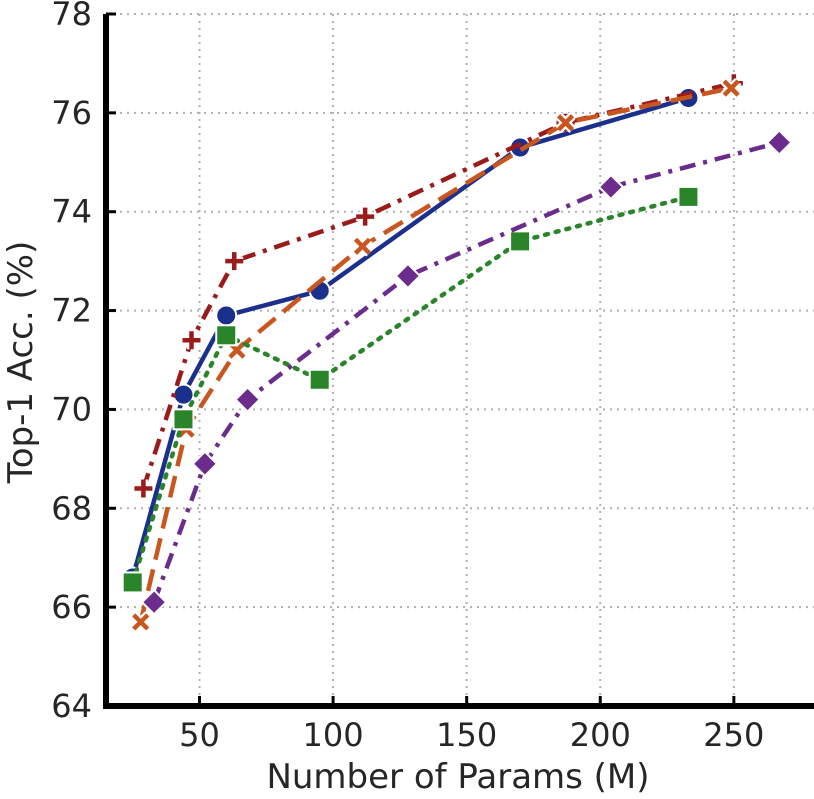  Describe the element at coordinates (21, 363) in the screenshot. I see `y-axis-title: Top-1 Acc. (%)` at that location.